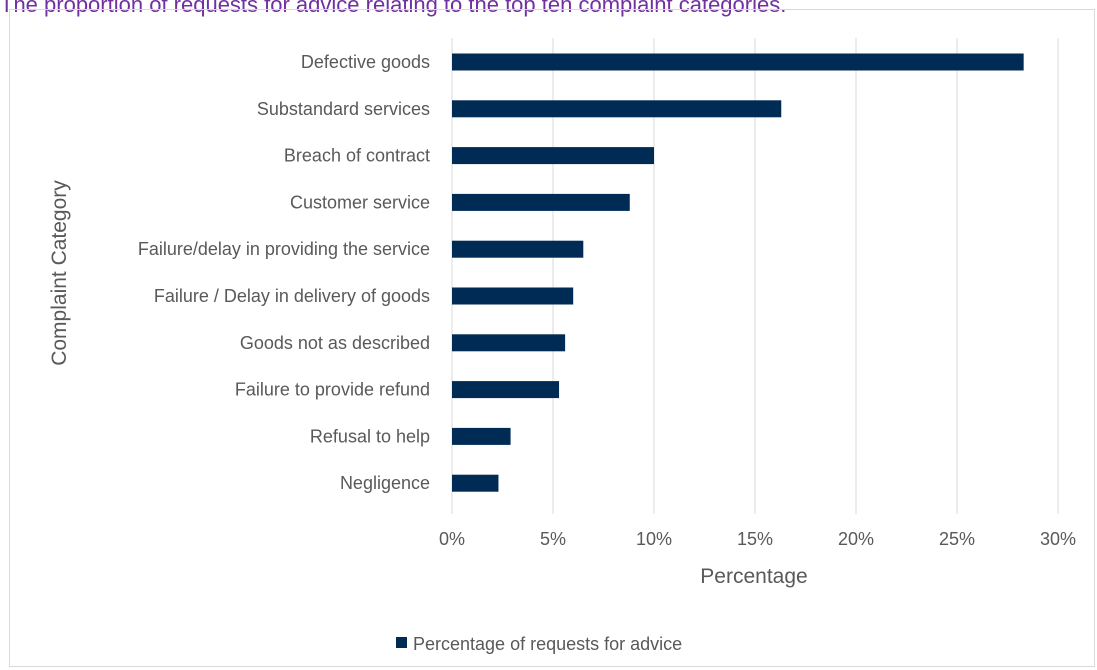  Describe the element at coordinates (654, 539) in the screenshot. I see `x-tick-label: 10%` at that location.